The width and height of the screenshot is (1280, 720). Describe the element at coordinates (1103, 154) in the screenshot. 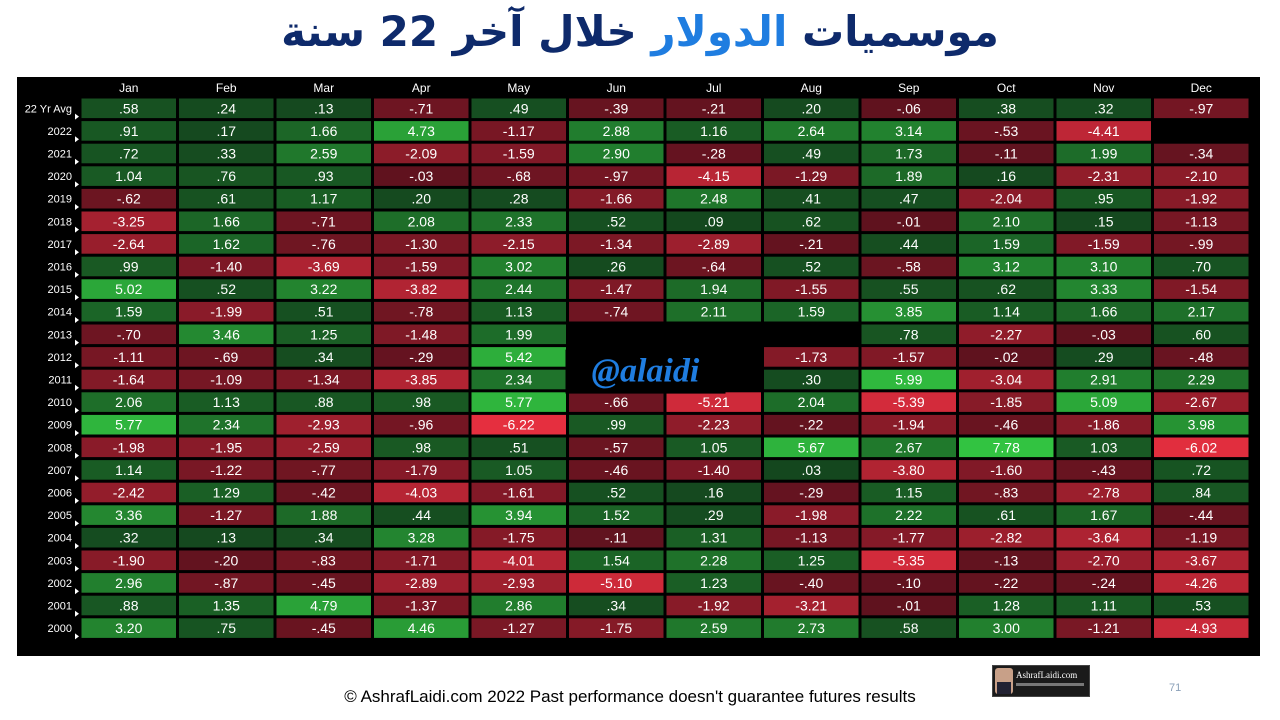

I see `heatmap-value: 1.99` at that location.